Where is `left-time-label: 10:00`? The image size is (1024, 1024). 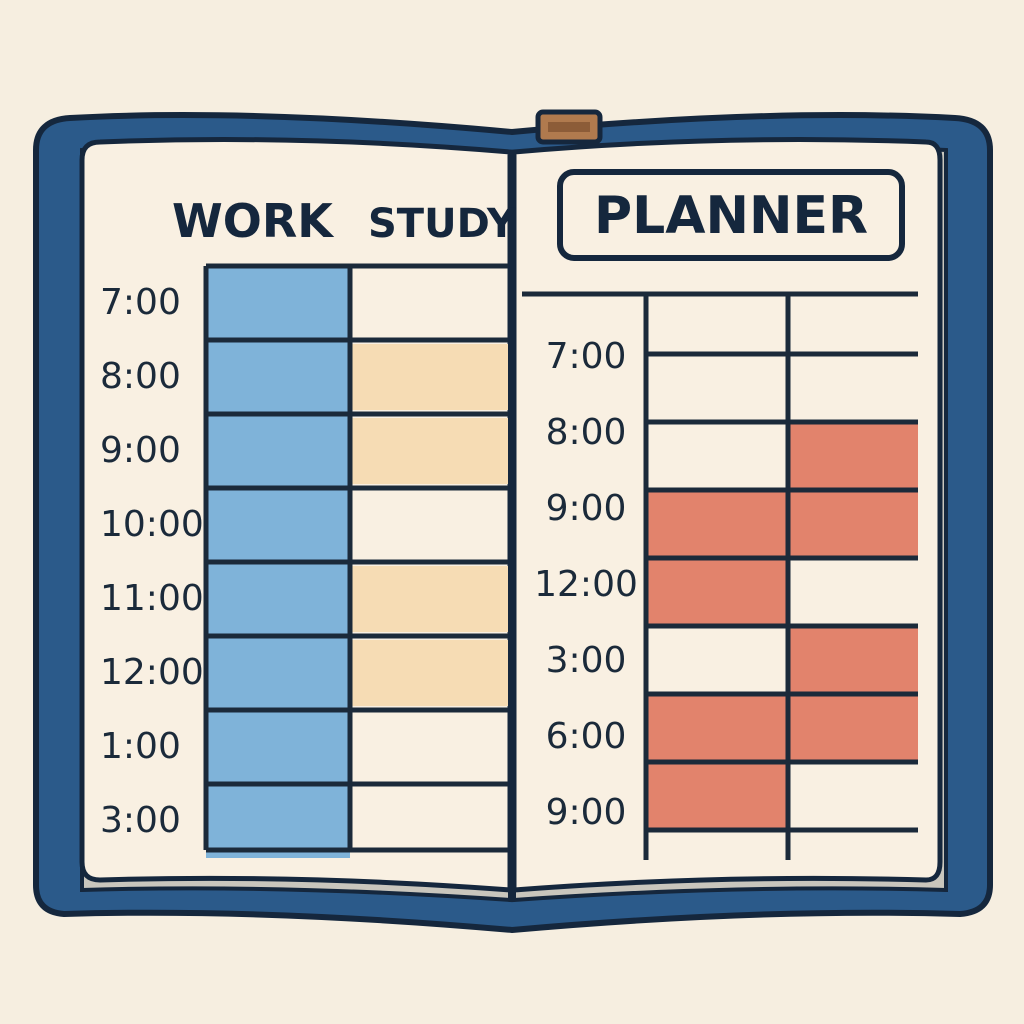
left-time-label: 10:00 is located at coordinates (152, 524).